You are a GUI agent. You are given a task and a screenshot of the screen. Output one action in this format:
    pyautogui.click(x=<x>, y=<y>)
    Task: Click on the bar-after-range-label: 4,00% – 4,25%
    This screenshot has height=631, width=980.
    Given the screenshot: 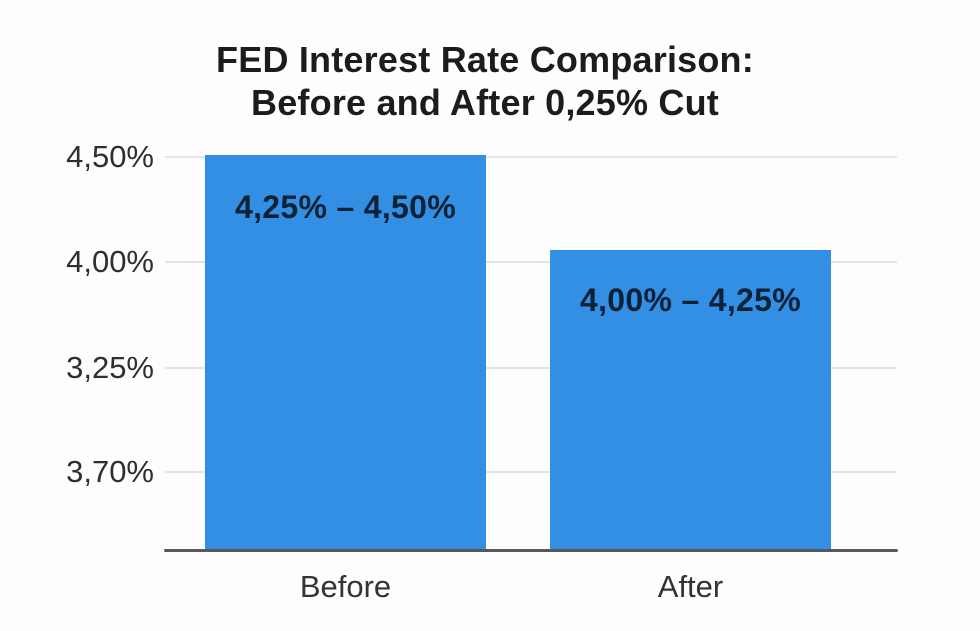 What is the action you would take?
    pyautogui.click(x=690, y=300)
    